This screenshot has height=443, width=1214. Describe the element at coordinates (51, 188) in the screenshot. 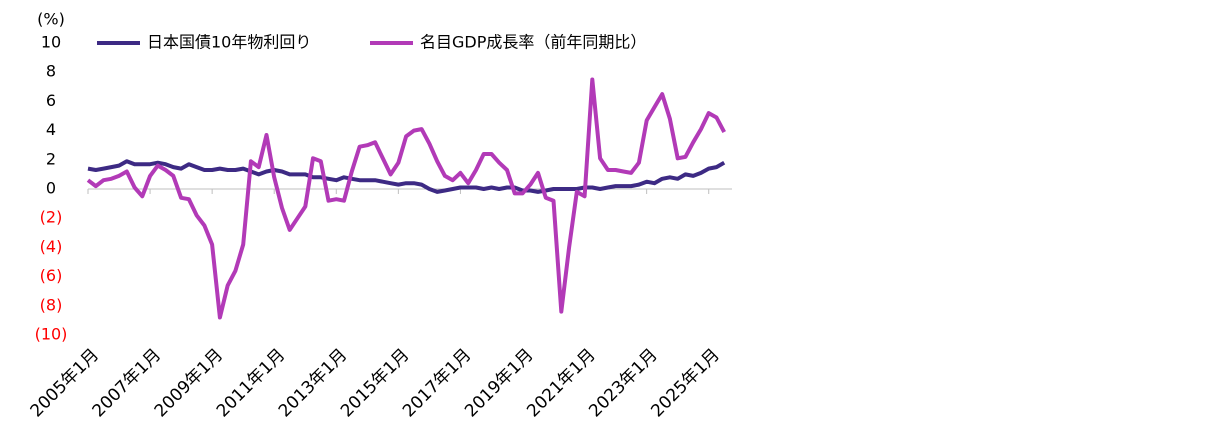

I see `y-tick-label: 0` at that location.